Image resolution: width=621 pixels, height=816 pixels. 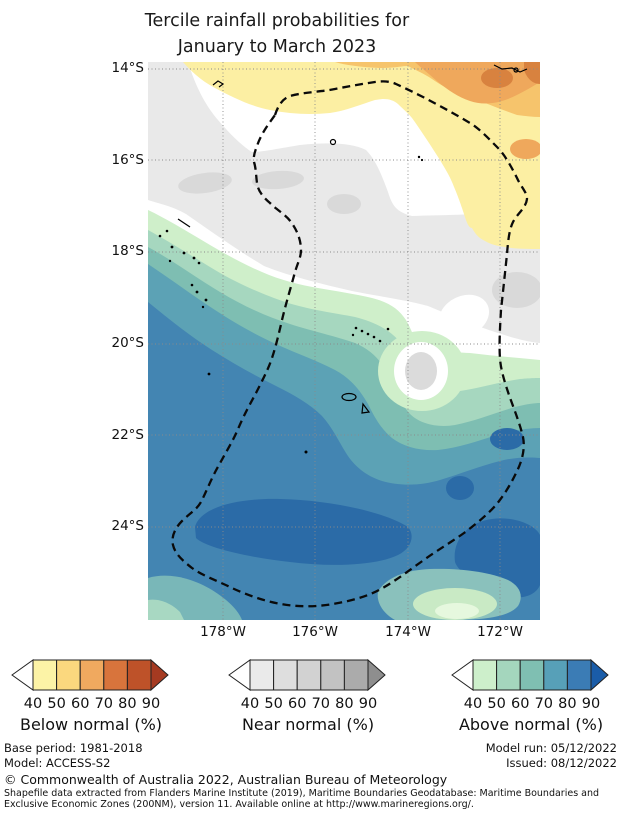 What do you see at coordinates (309, 704) in the screenshot?
I see `near-ticks: 40 50 60 70 80 90` at bounding box center [309, 704].